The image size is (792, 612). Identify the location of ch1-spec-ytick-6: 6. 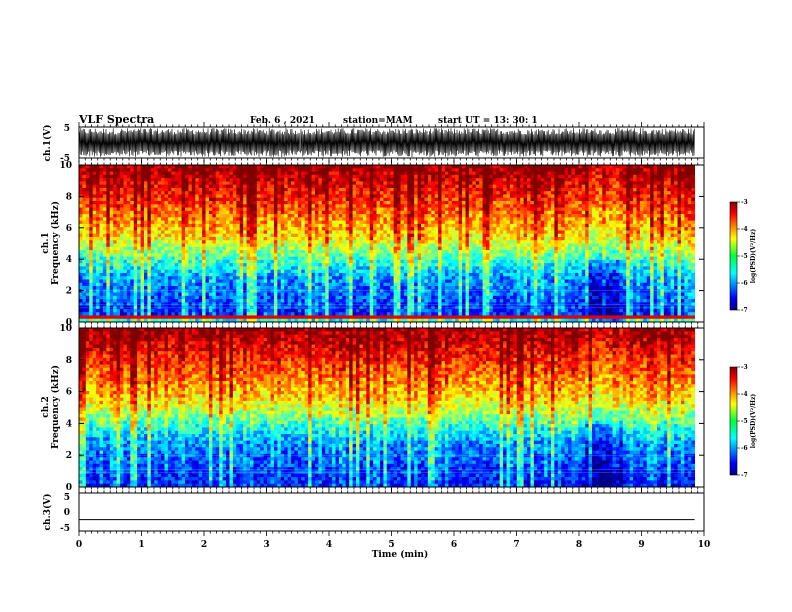
(69, 229).